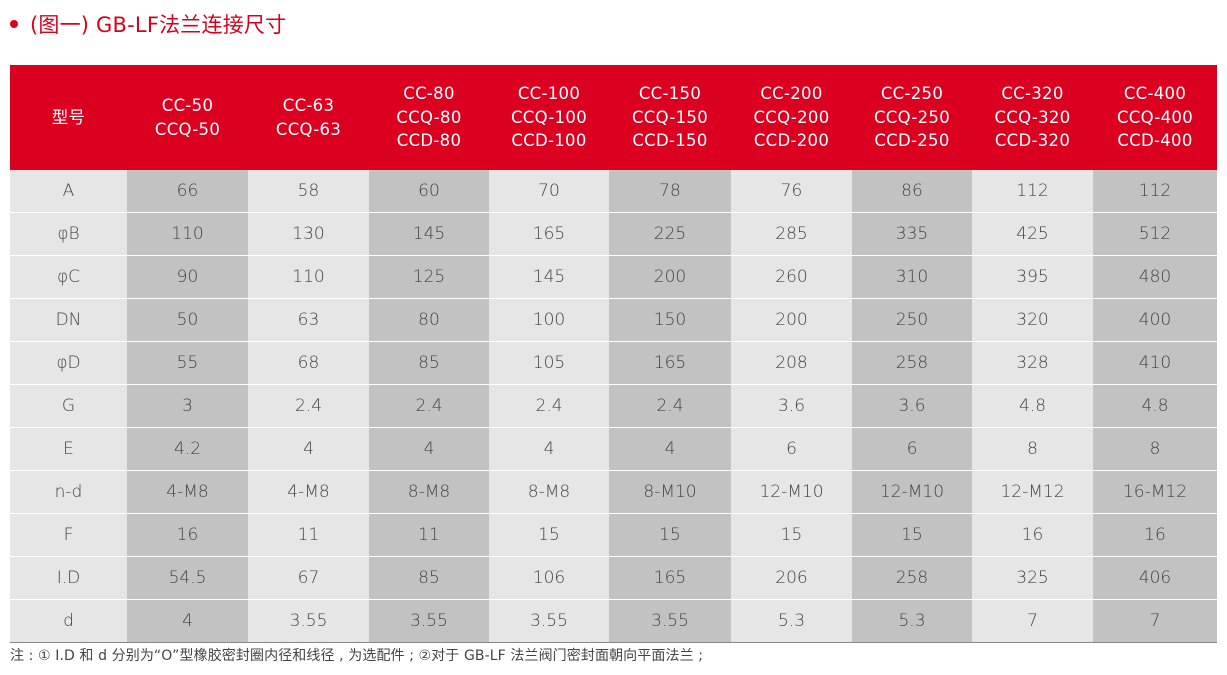 Image resolution: width=1227 pixels, height=675 pixels. I want to click on model-header-cc-80: CC-80 CCQ-80 CCD-80, so click(429, 117).